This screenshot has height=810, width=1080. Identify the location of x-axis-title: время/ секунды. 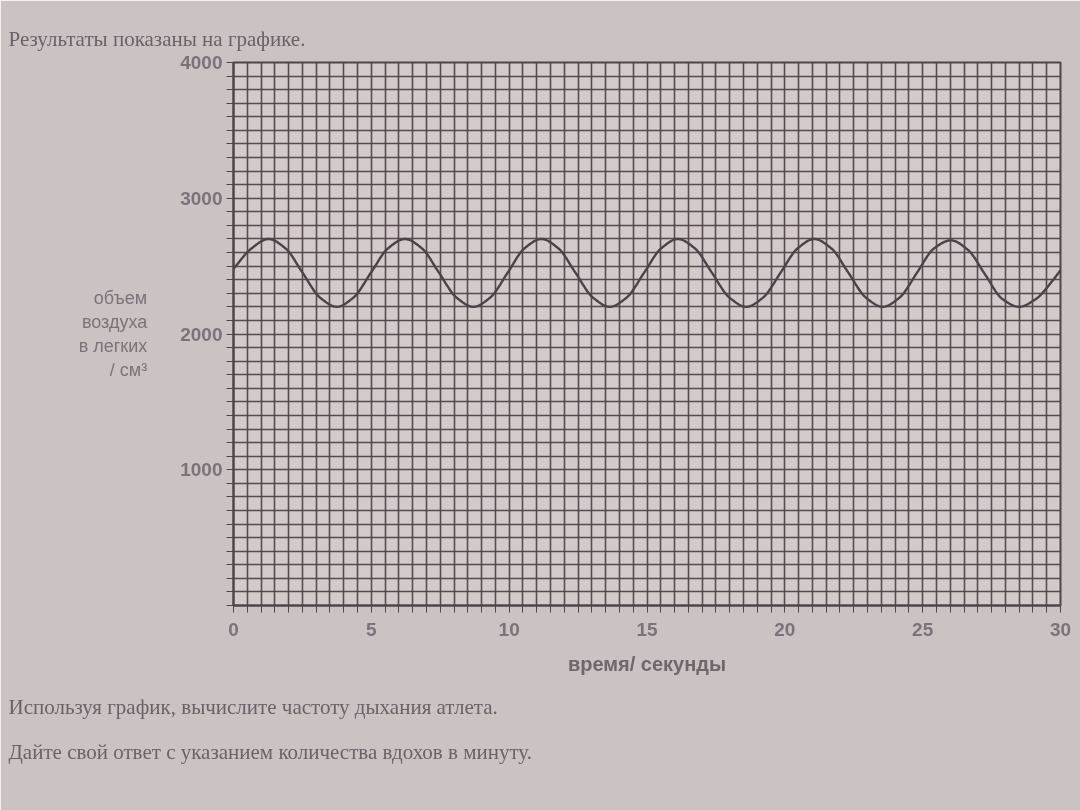
(647, 663).